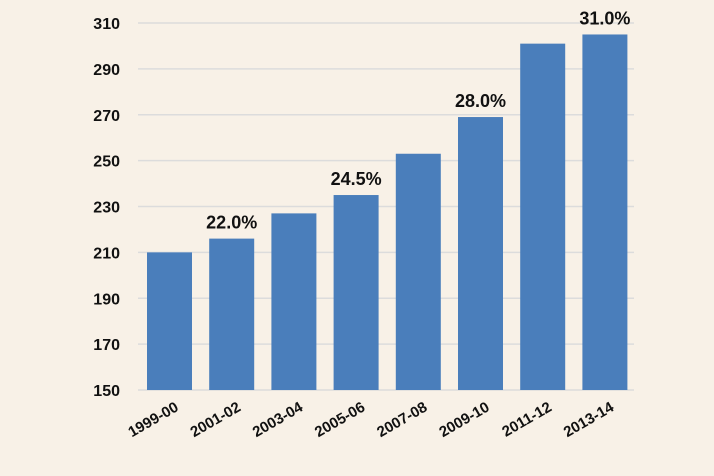  I want to click on x-tick-label: 2001-02, so click(216, 420).